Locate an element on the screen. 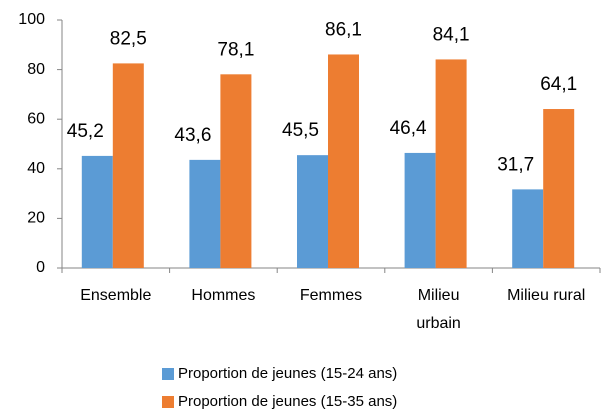 Image resolution: width=602 pixels, height=412 pixels. data-label: 78,1 is located at coordinates (235, 49).